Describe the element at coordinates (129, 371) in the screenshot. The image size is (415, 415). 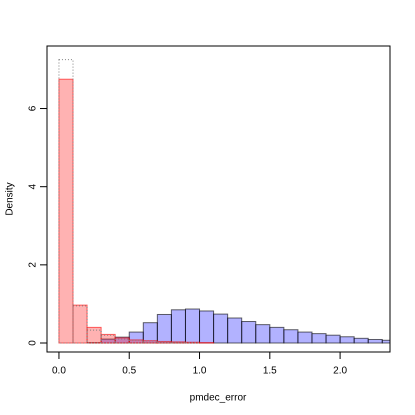
I see `x-tick-label: 0.5` at that location.